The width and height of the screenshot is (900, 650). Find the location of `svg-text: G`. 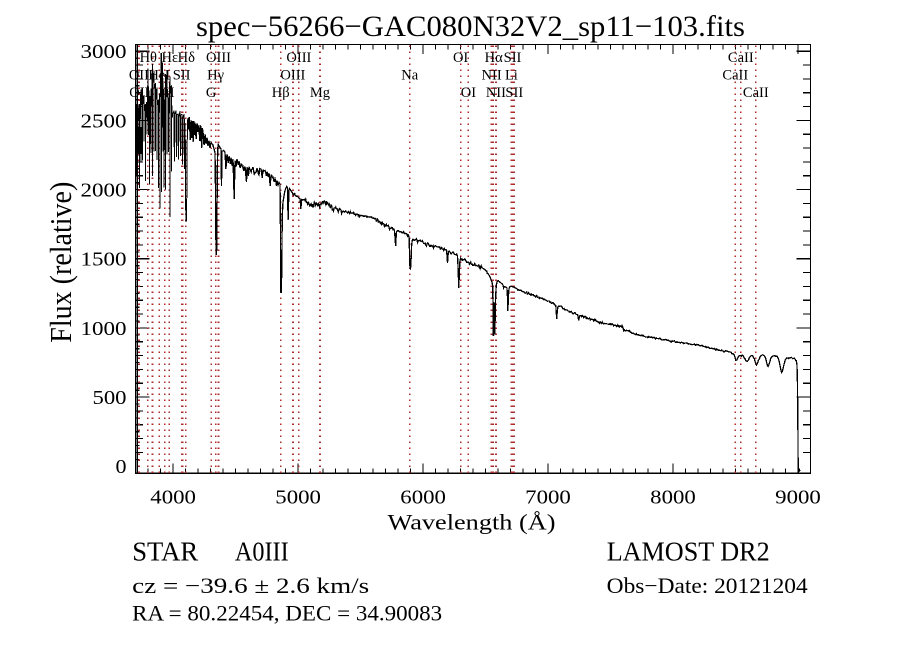

svg-text: G is located at coordinates (211, 93).